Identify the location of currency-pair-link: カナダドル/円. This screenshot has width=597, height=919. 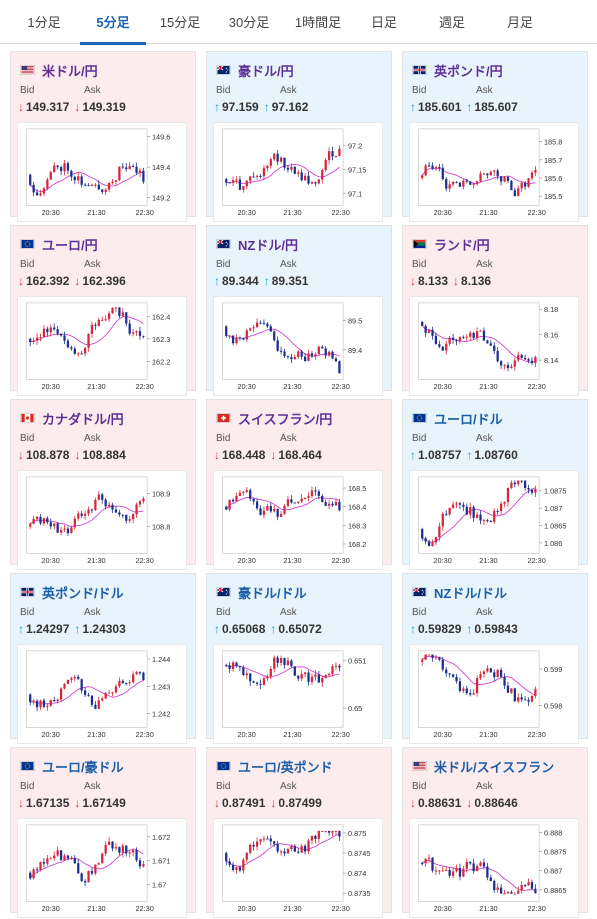
(72, 418).